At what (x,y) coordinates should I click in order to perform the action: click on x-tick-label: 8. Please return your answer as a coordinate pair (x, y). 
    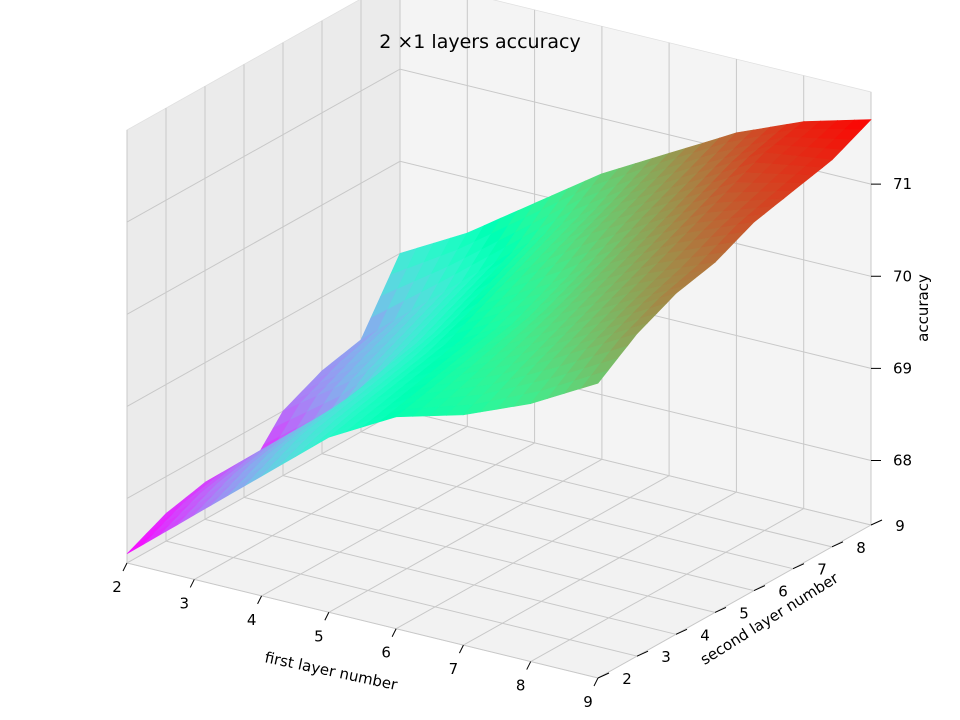
    Looking at the image, I should click on (521, 686).